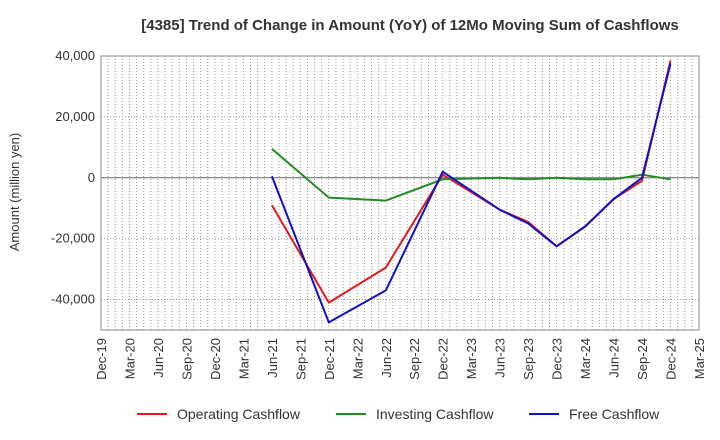 The image size is (720, 440). Describe the element at coordinates (300, 359) in the screenshot. I see `x-tick-label: Sep-21` at that location.